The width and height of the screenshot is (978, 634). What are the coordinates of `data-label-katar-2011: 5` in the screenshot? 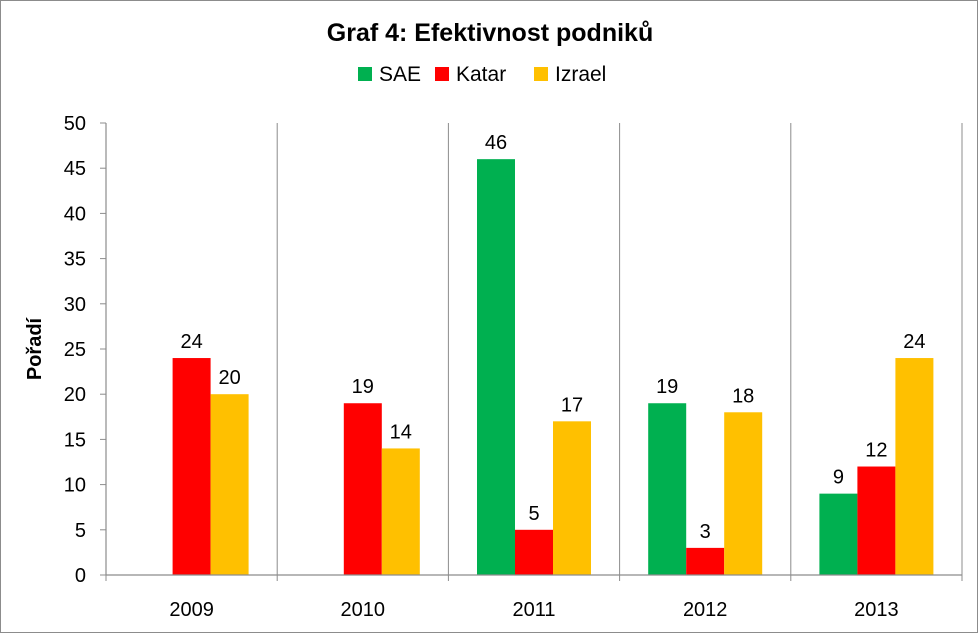 It's located at (533, 514).